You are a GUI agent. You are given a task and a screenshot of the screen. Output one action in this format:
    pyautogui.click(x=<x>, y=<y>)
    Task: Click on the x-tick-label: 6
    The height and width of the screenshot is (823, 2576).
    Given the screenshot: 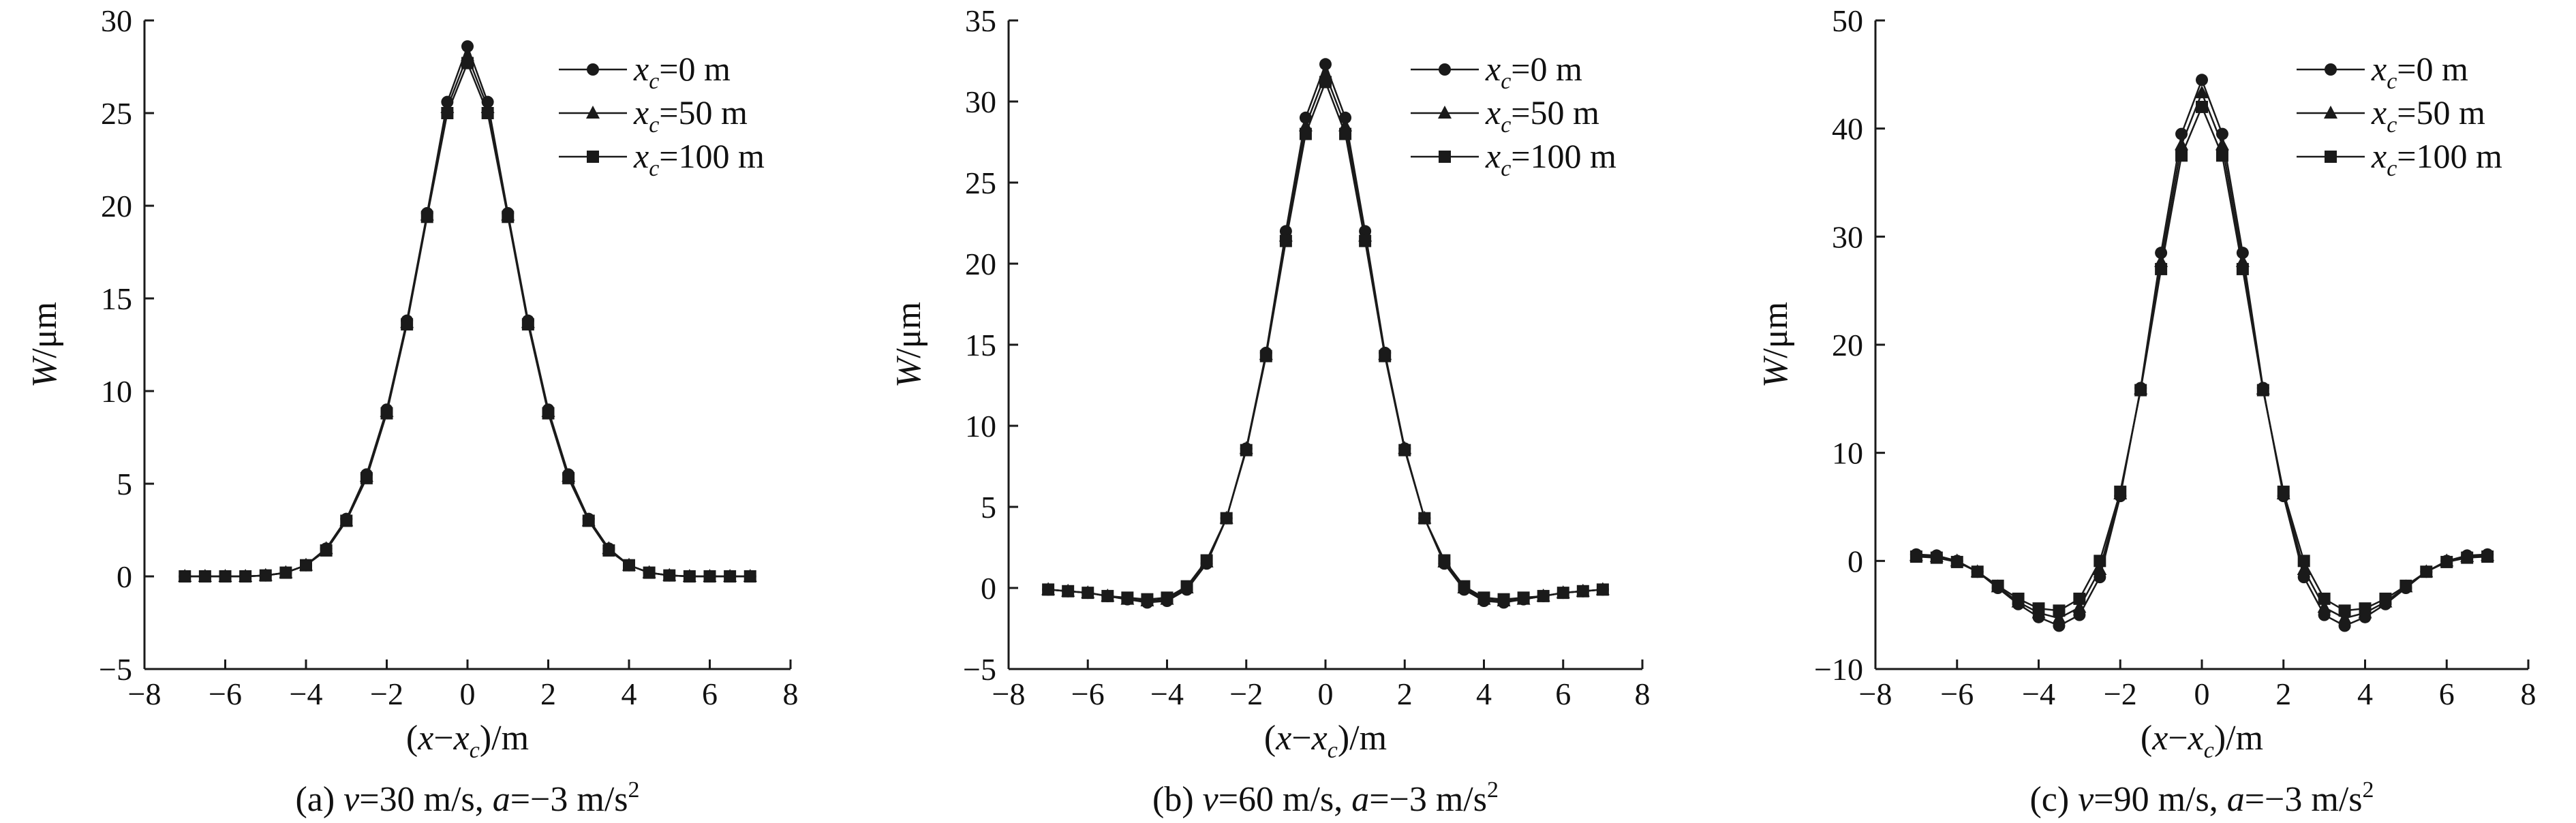 What is the action you would take?
    pyautogui.click(x=2447, y=694)
    